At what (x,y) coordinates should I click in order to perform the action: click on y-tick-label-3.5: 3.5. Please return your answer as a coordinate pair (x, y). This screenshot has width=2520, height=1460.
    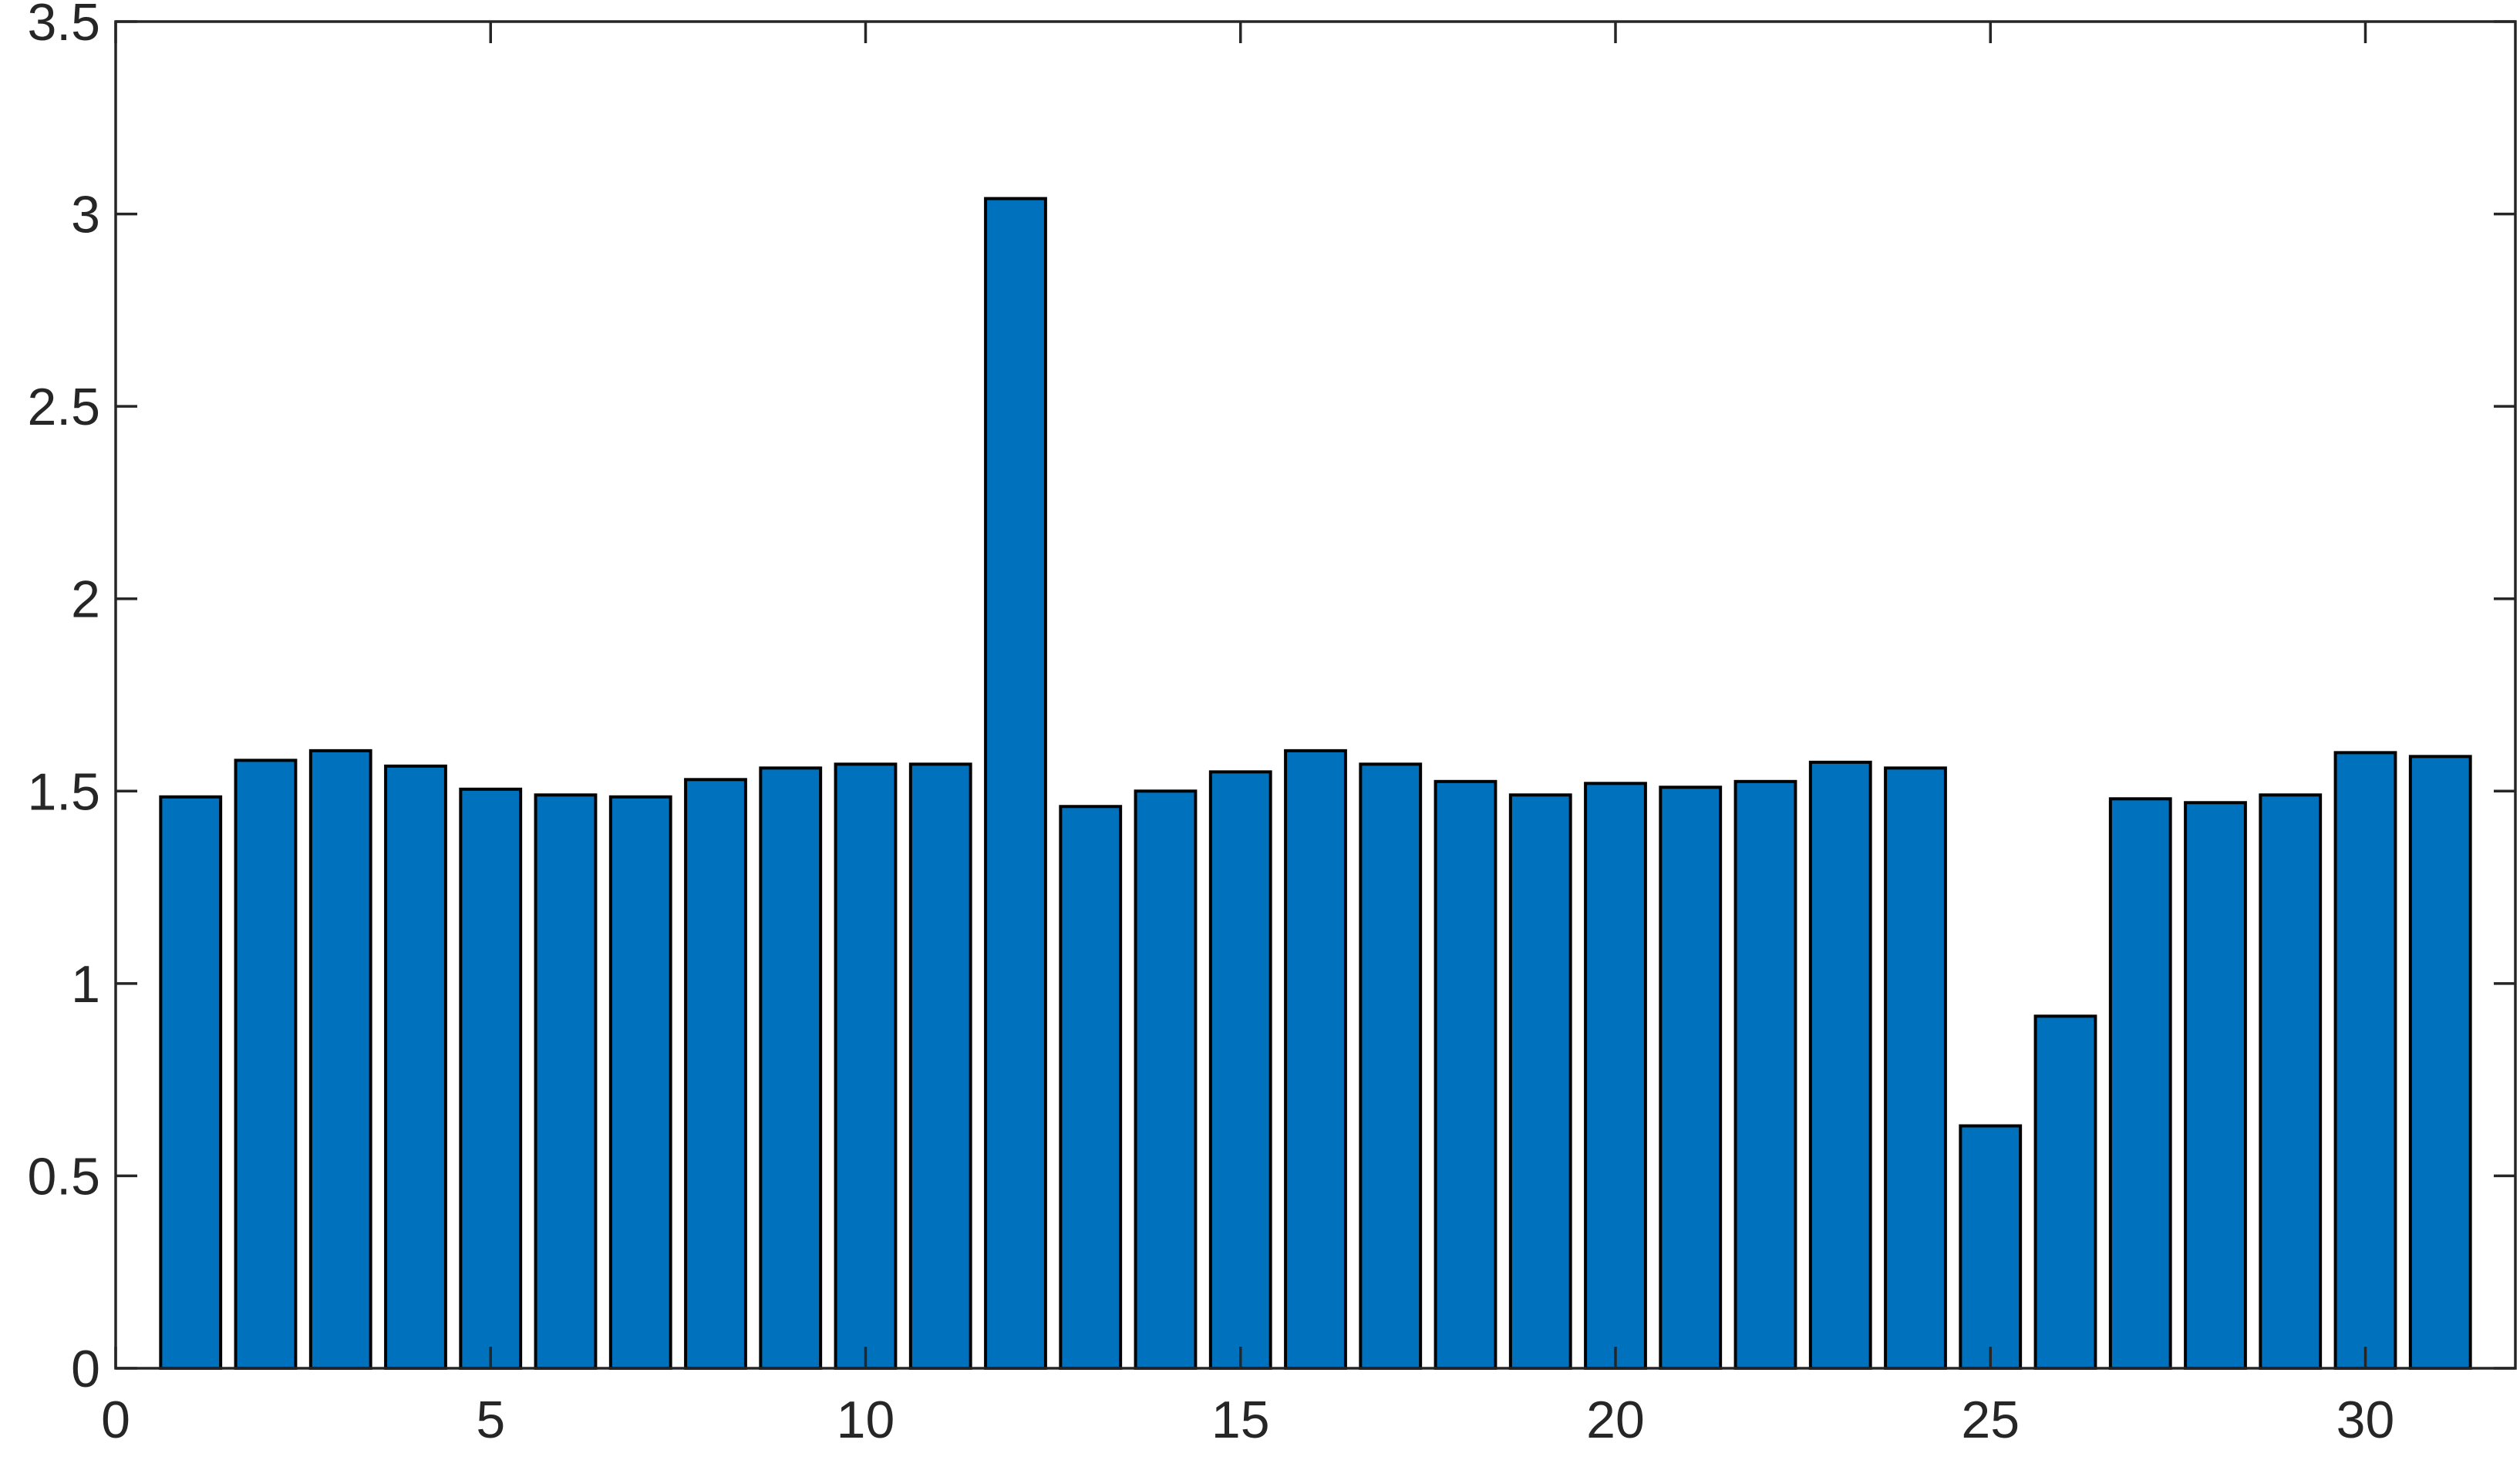
    Looking at the image, I should click on (63, 26).